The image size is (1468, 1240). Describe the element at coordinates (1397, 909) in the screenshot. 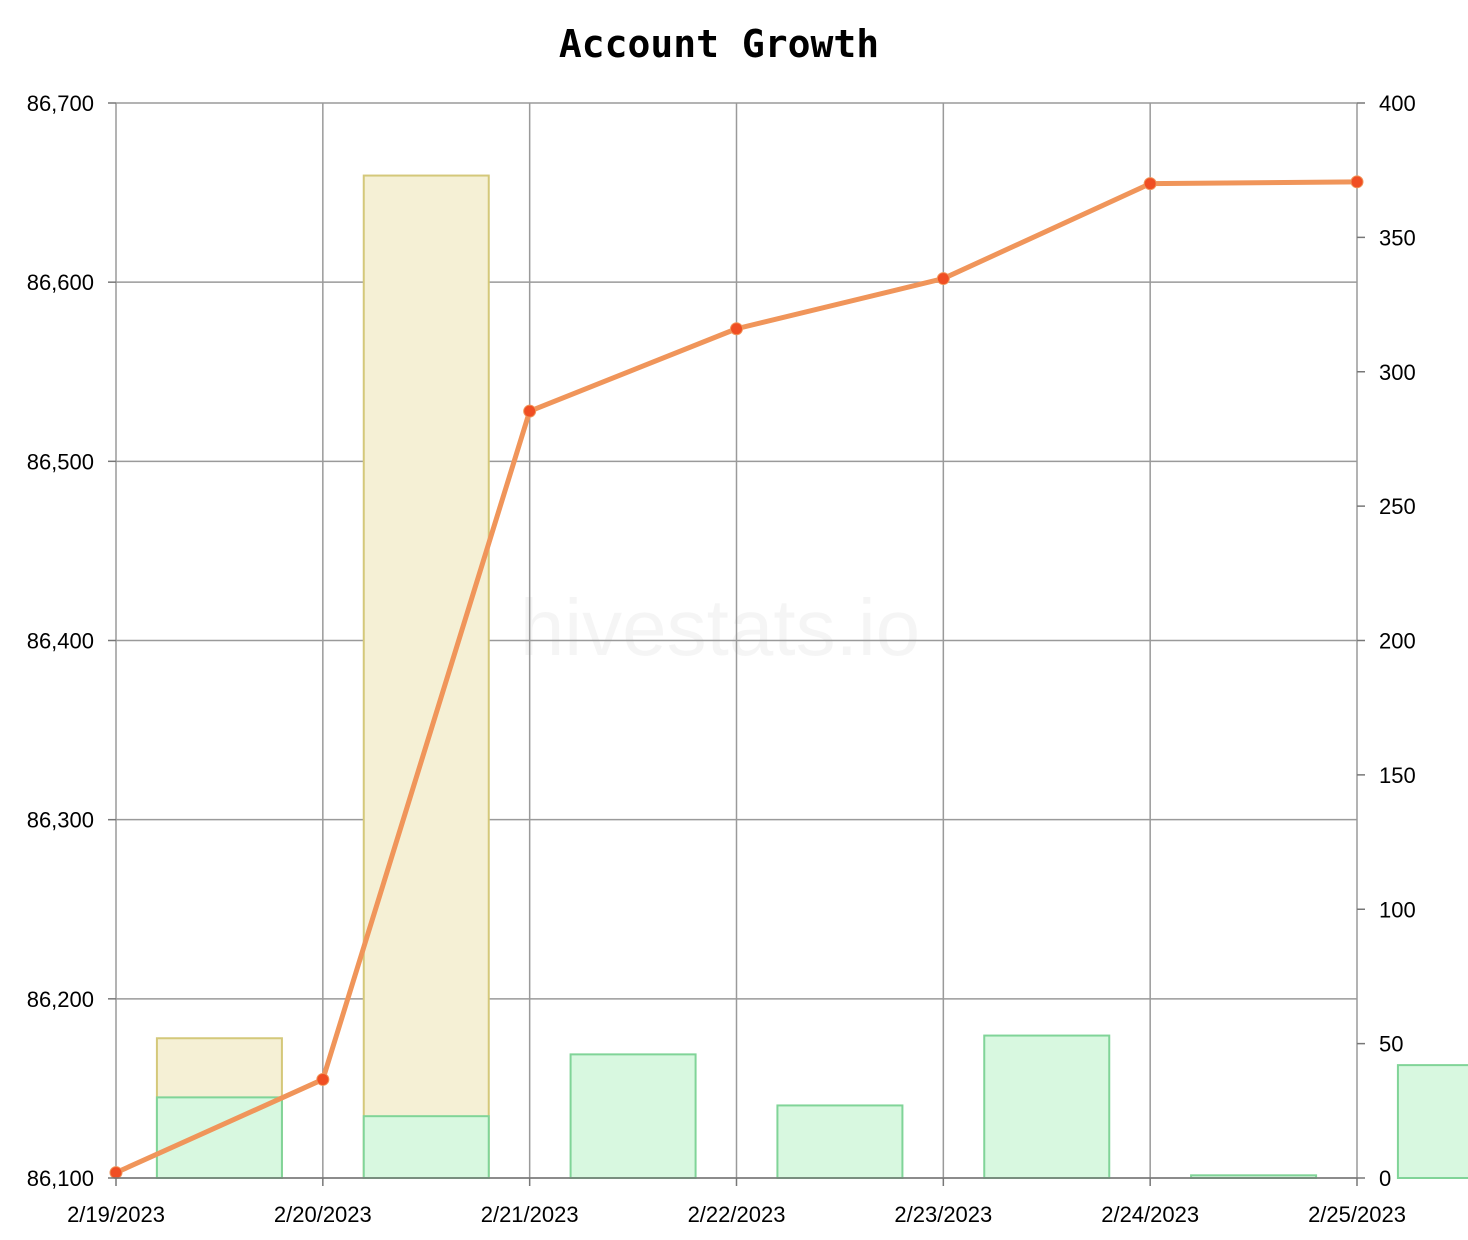

I see `right-tick-label: 100` at that location.